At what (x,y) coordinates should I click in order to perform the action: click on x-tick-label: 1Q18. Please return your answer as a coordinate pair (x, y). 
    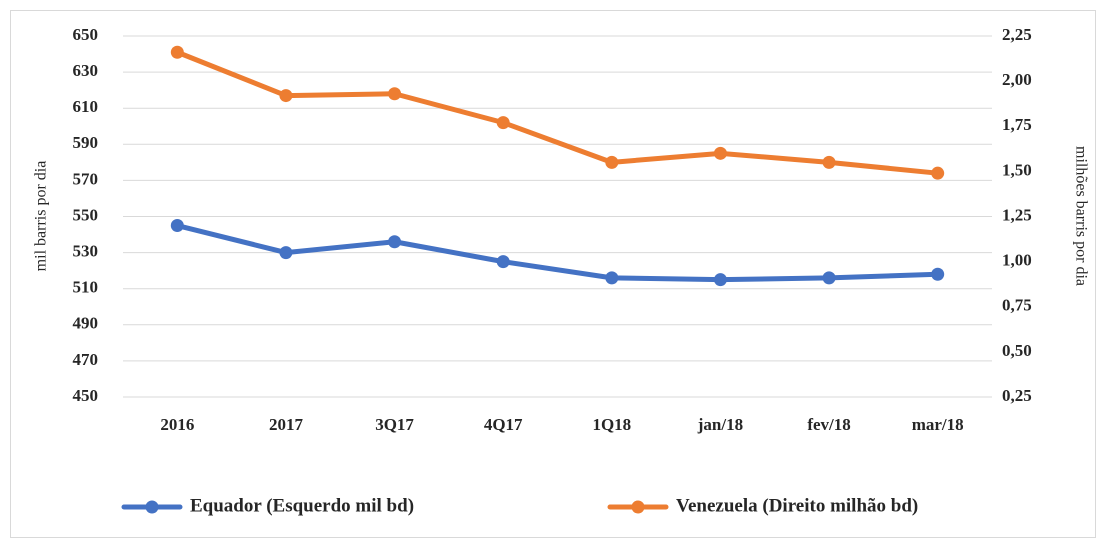
    Looking at the image, I should click on (611, 424).